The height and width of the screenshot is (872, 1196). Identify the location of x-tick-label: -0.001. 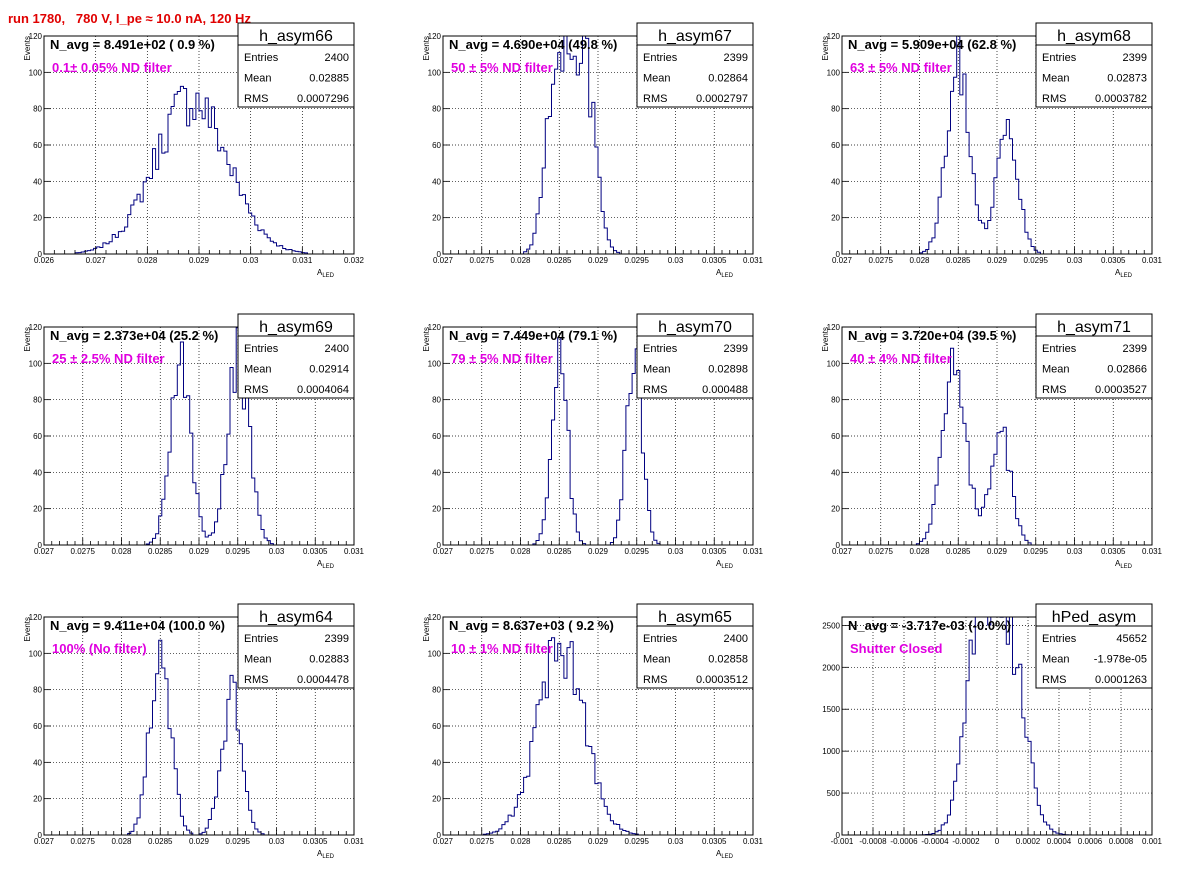
(842, 841).